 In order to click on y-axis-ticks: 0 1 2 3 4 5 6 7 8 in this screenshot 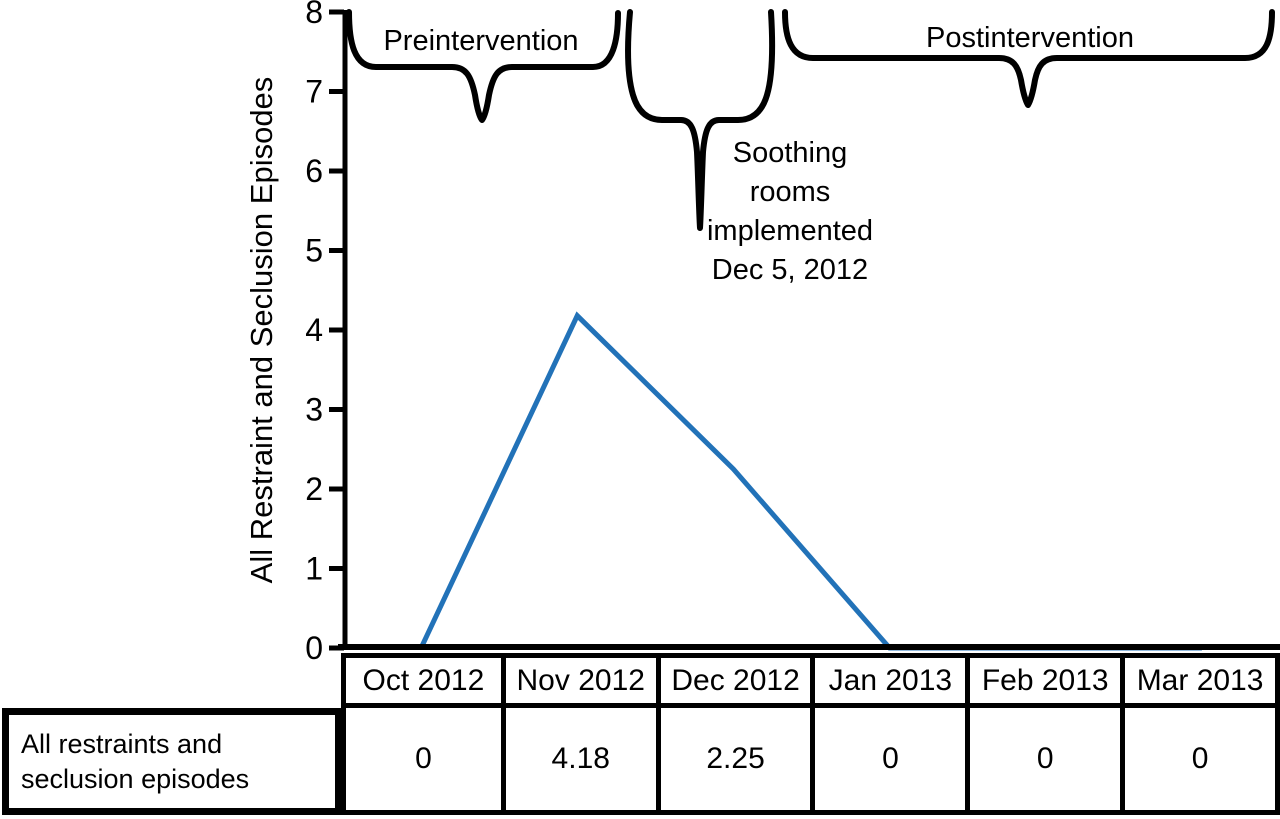, I will do `click(324, 333)`.